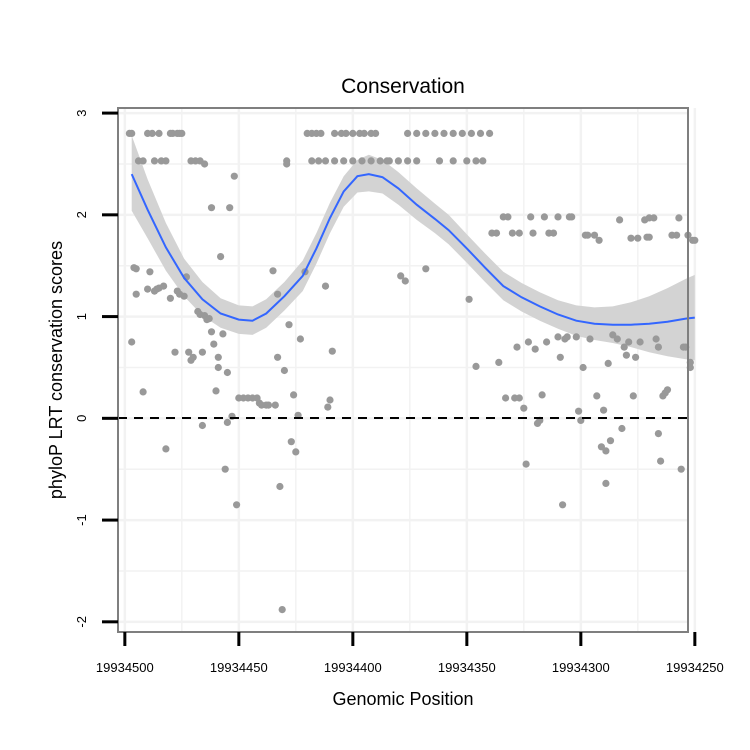 The height and width of the screenshot is (750, 750). I want to click on y-axis-label: phyloP LRT conservation scores, so click(56, 370).